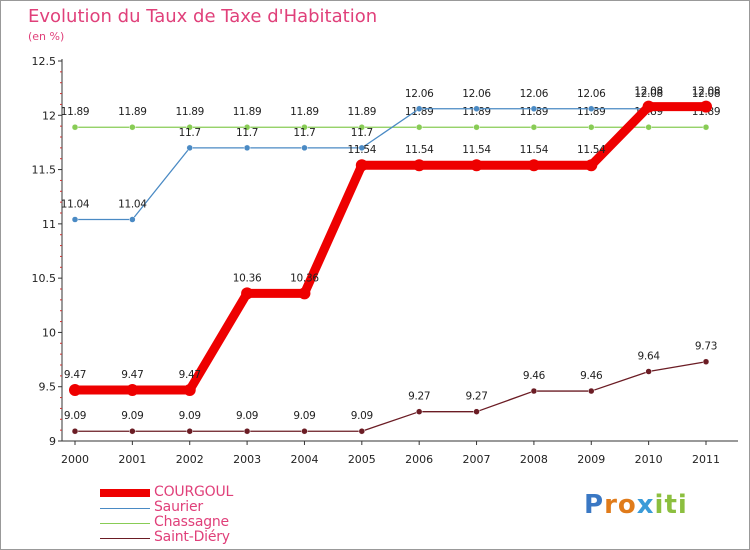 Image resolution: width=750 pixels, height=550 pixels. What do you see at coordinates (52, 441) in the screenshot?
I see `y-tick-label: 9` at bounding box center [52, 441].